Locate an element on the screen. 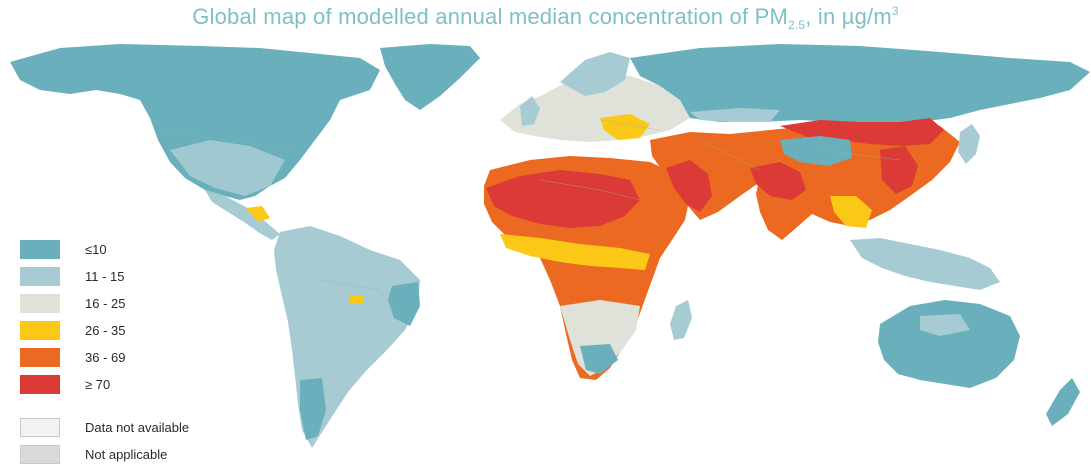  southern-africa-teal is located at coordinates (599, 359).